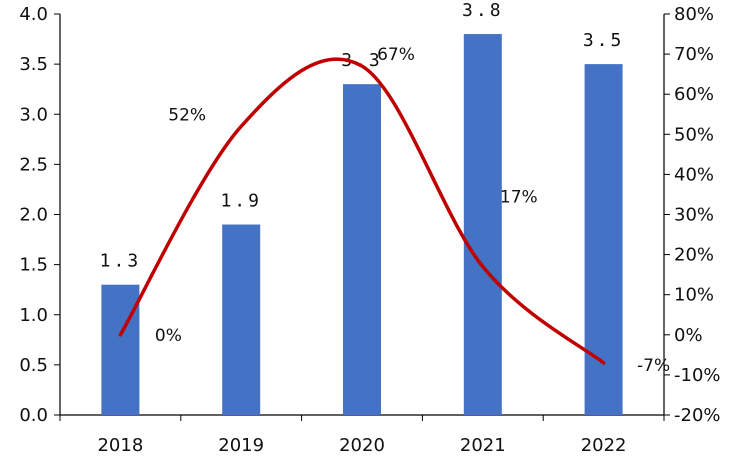 Image resolution: width=744 pixels, height=461 pixels. Describe the element at coordinates (241, 201) in the screenshot. I see `bar-value-label: 1.9` at that location.